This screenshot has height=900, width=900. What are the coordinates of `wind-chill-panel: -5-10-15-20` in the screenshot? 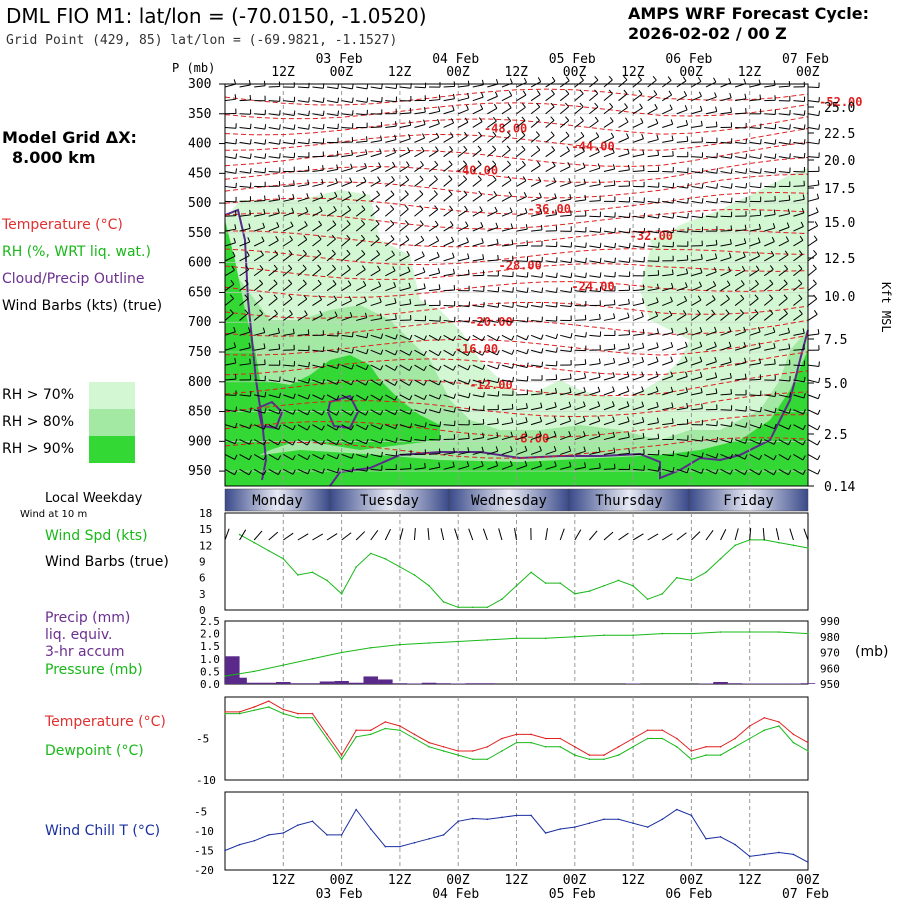 It's located at (501, 834).